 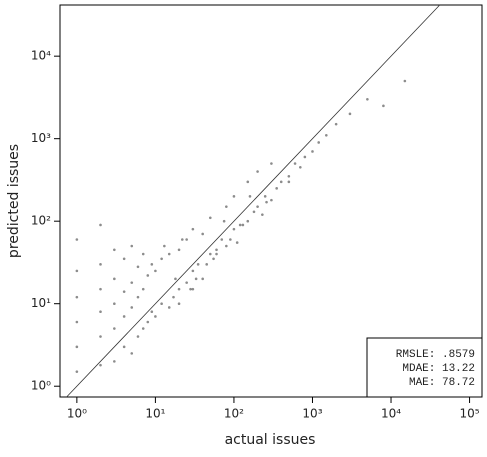 I want to click on x-tick-label: 10⁴, so click(x=391, y=414).